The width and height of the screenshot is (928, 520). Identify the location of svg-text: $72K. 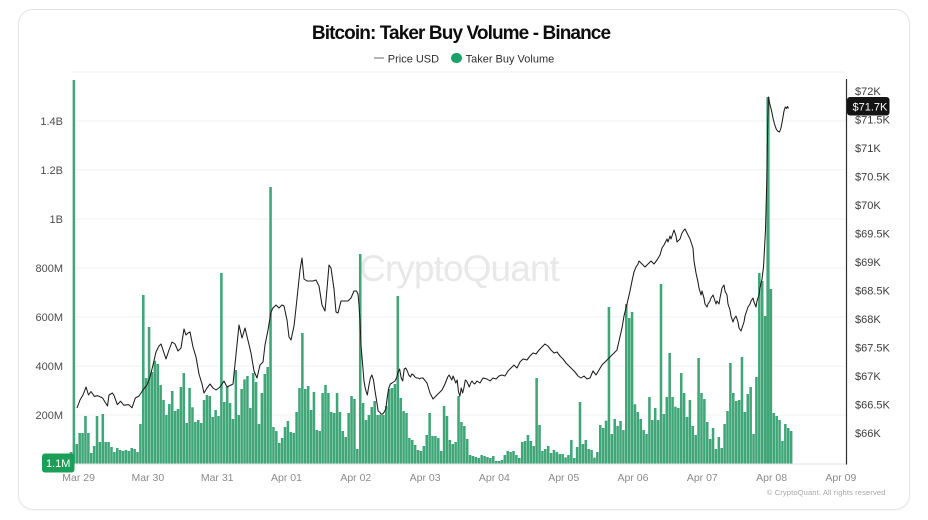
(868, 92).